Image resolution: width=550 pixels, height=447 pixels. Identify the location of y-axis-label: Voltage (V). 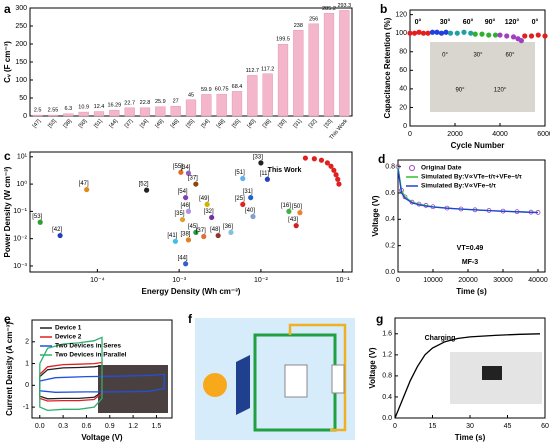
(375, 216).